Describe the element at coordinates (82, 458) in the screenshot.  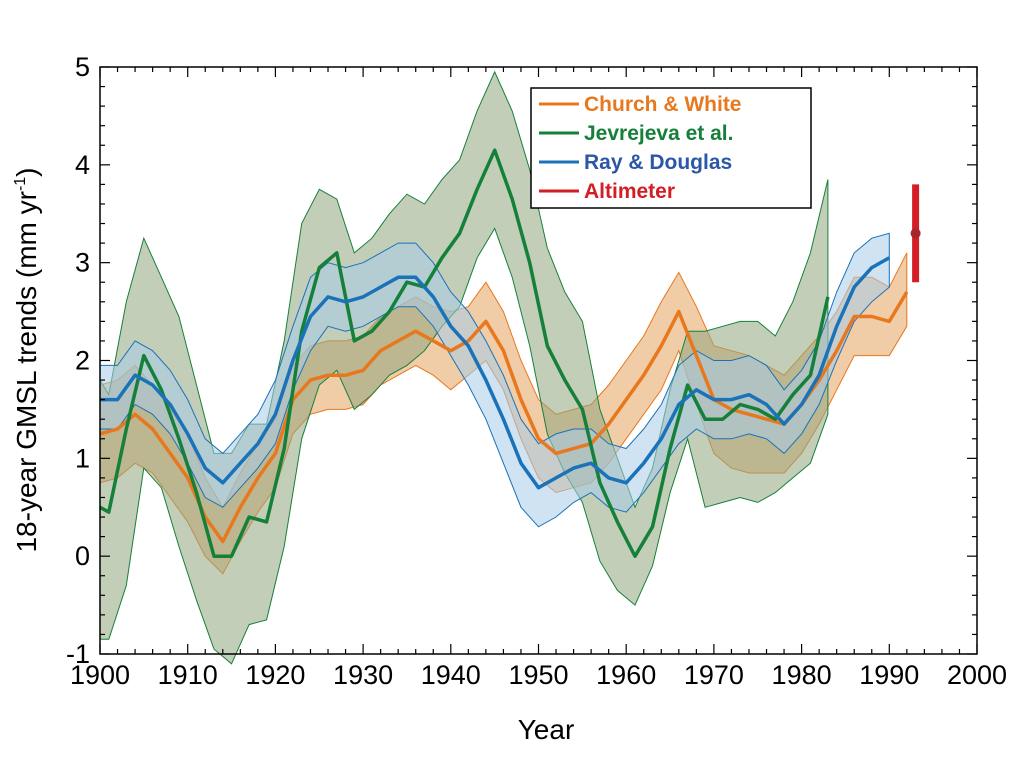
I see `y-tick-label: 1` at that location.